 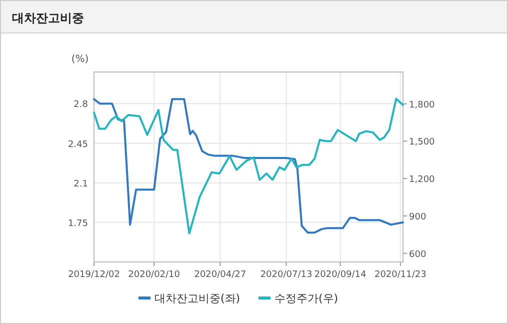 I want to click on x-tick-label: 2020/07/13, so click(x=286, y=275).